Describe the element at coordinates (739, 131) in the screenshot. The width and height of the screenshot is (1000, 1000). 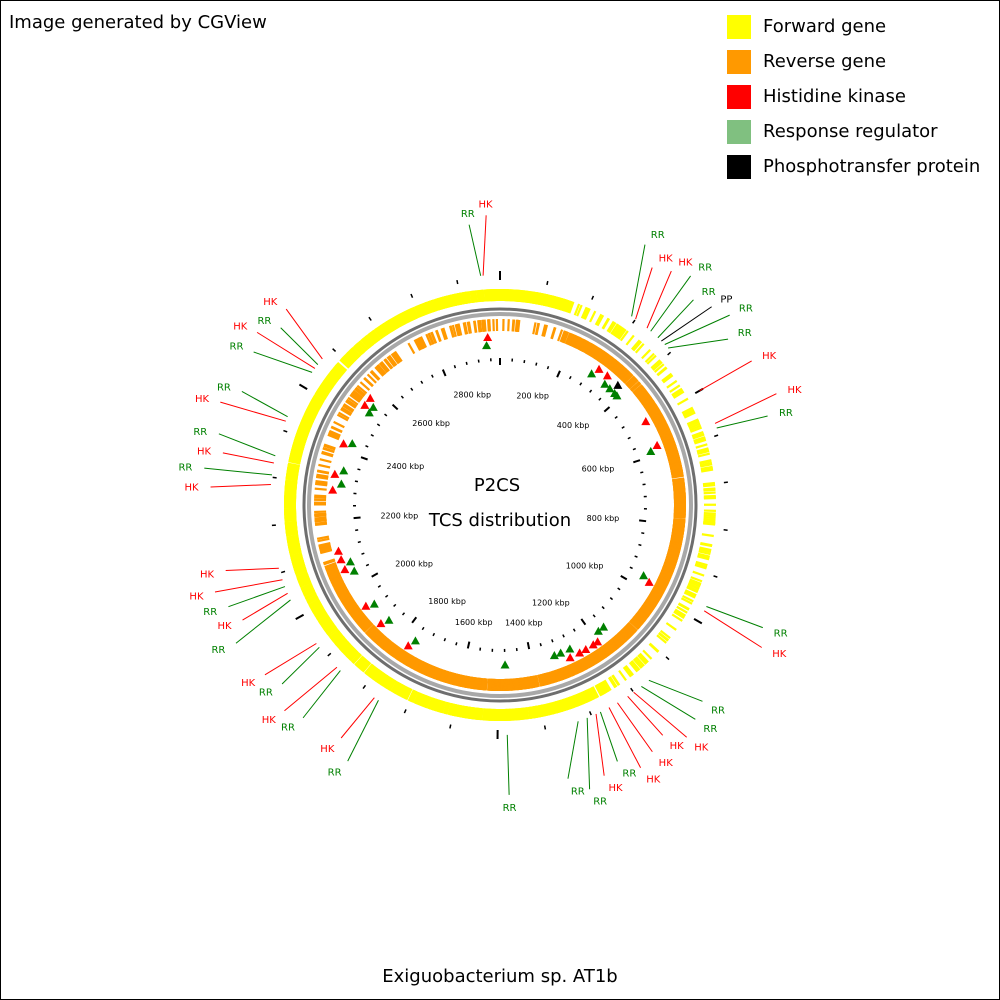
I see `legend-swatch-rr` at that location.